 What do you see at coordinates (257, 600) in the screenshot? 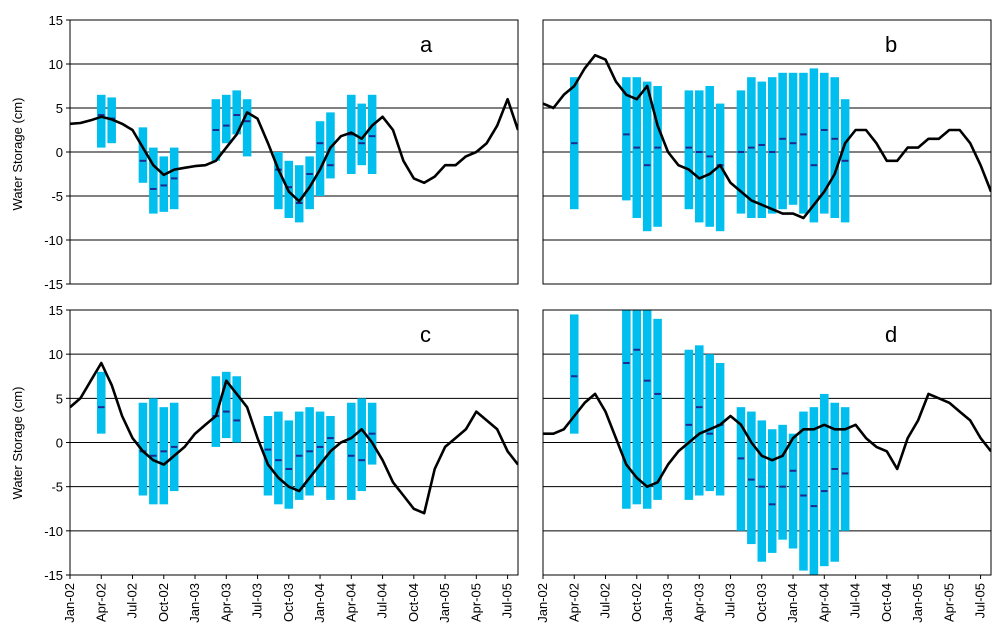
I see `x-tick-label: Jul-03` at bounding box center [257, 600].